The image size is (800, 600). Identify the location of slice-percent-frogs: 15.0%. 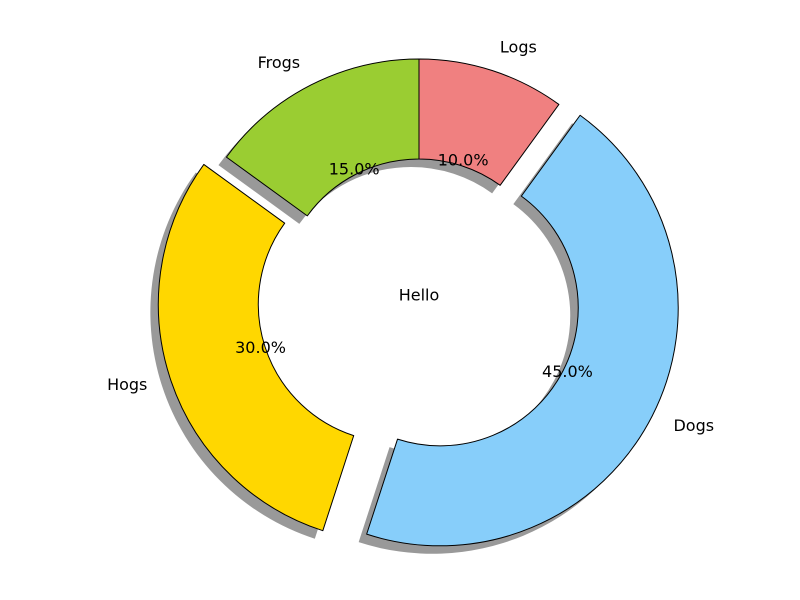
(354, 168).